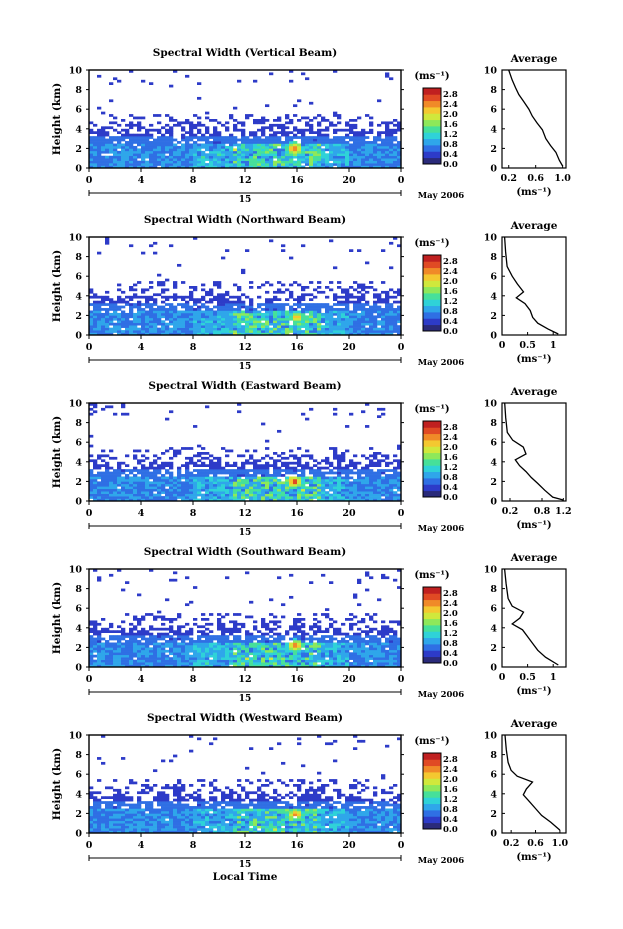  What do you see at coordinates (57, 452) in the screenshot?
I see `y-axis-label: Height (km)` at bounding box center [57, 452].